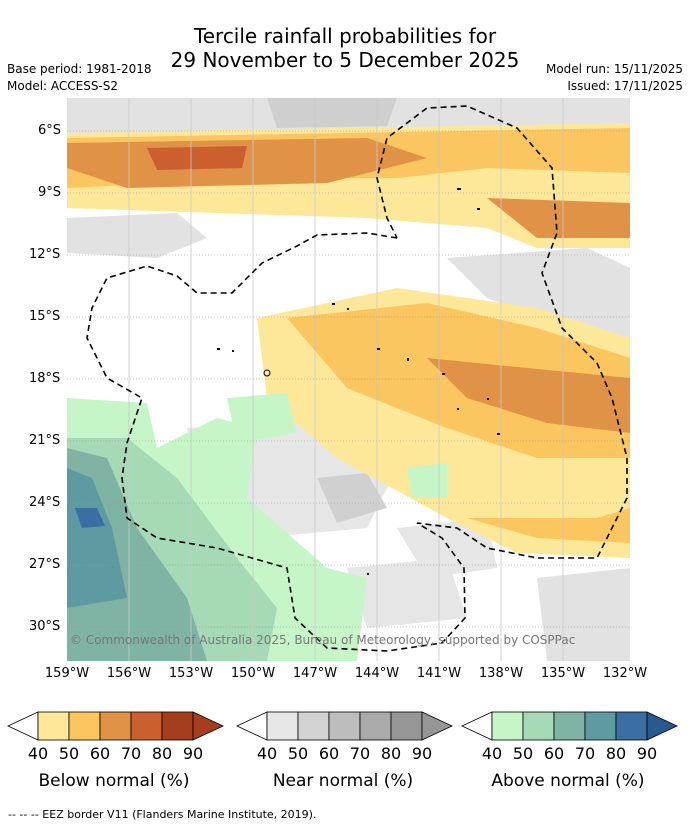 The image size is (690, 827). What do you see at coordinates (114, 781) in the screenshot?
I see `legend-below-normal-label: Below normal (%)` at bounding box center [114, 781].